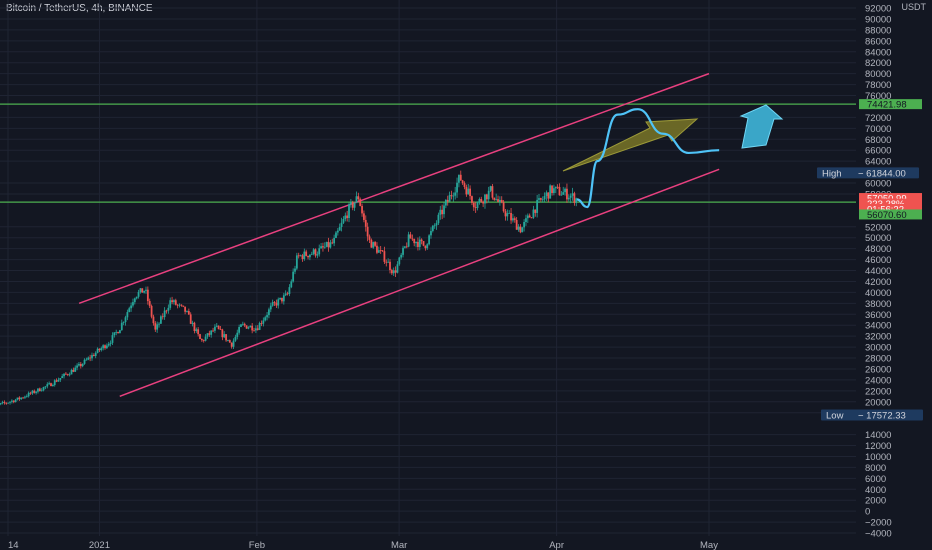  What do you see at coordinates (868, 173) in the screenshot?
I see `high-marker-bg` at bounding box center [868, 173].